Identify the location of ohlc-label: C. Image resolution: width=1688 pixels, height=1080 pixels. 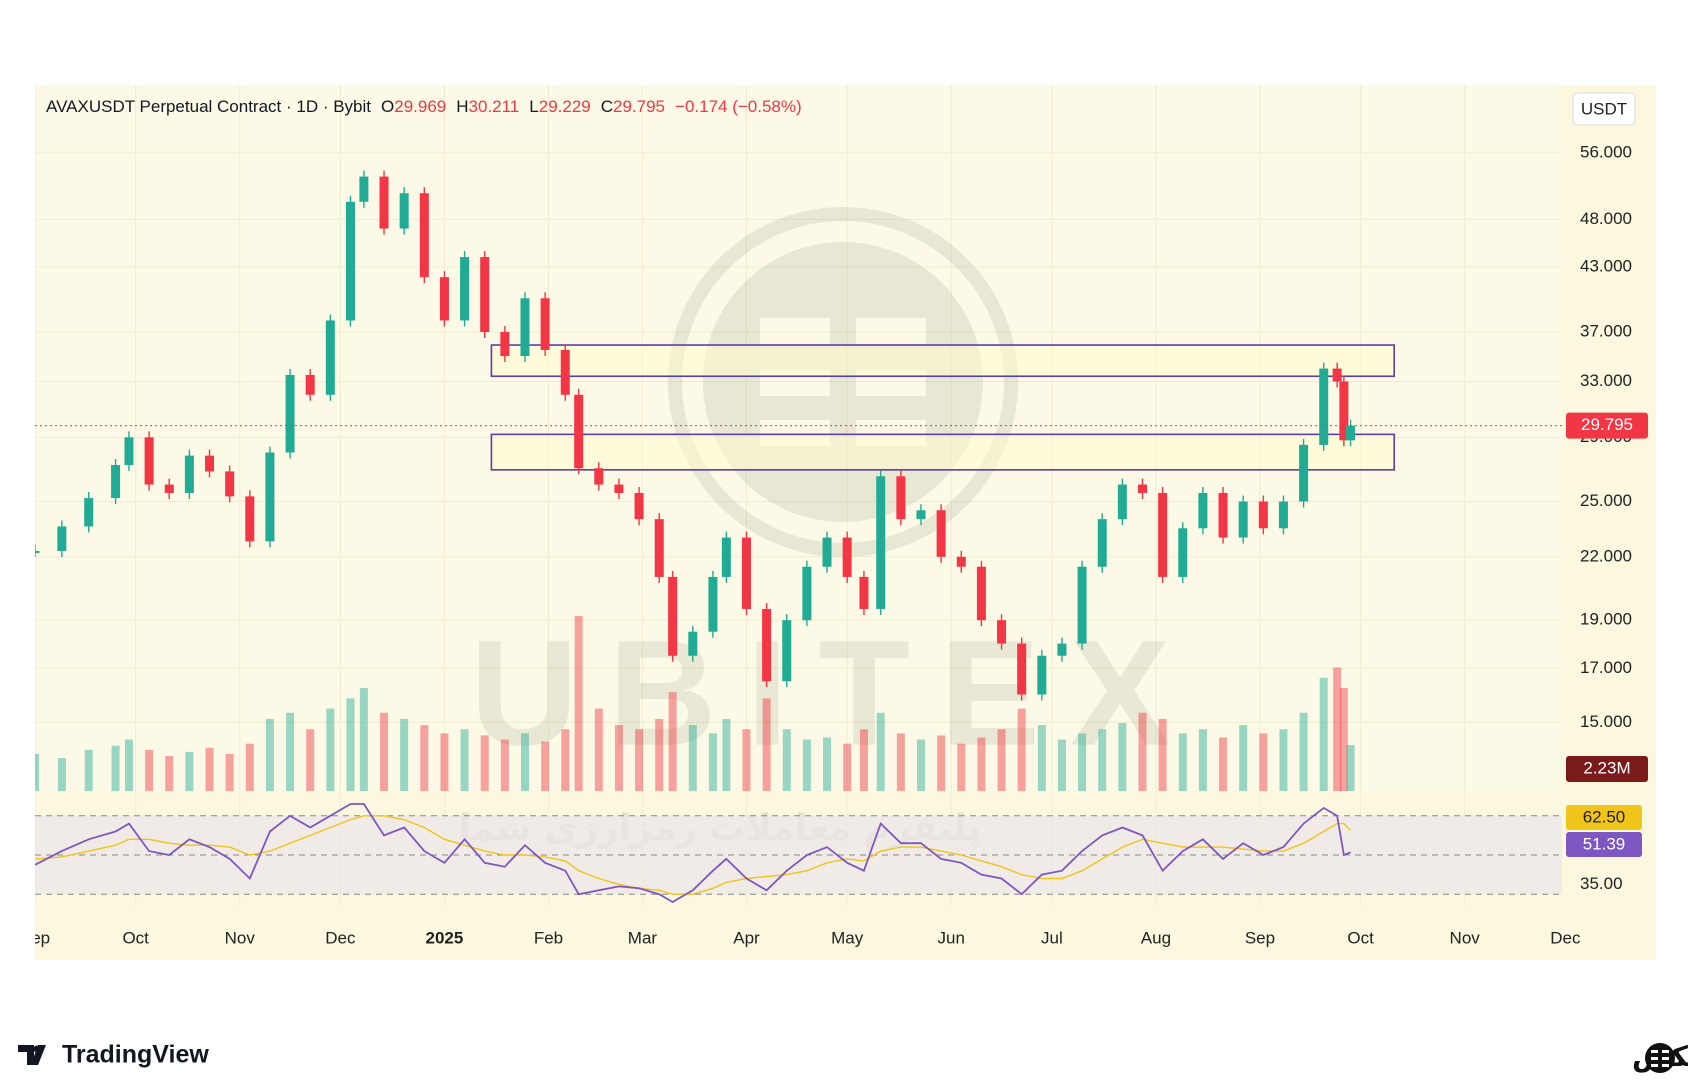
(607, 106).